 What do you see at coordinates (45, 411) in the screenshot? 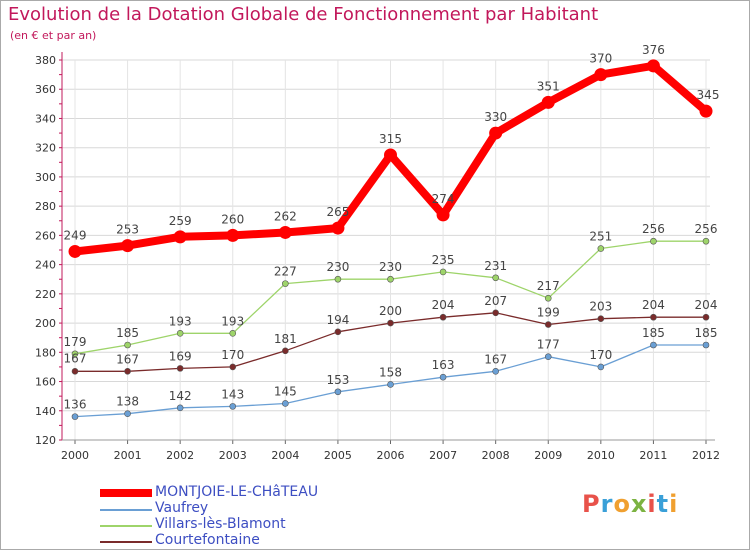
I see `y-tick-label: 140` at bounding box center [45, 411].